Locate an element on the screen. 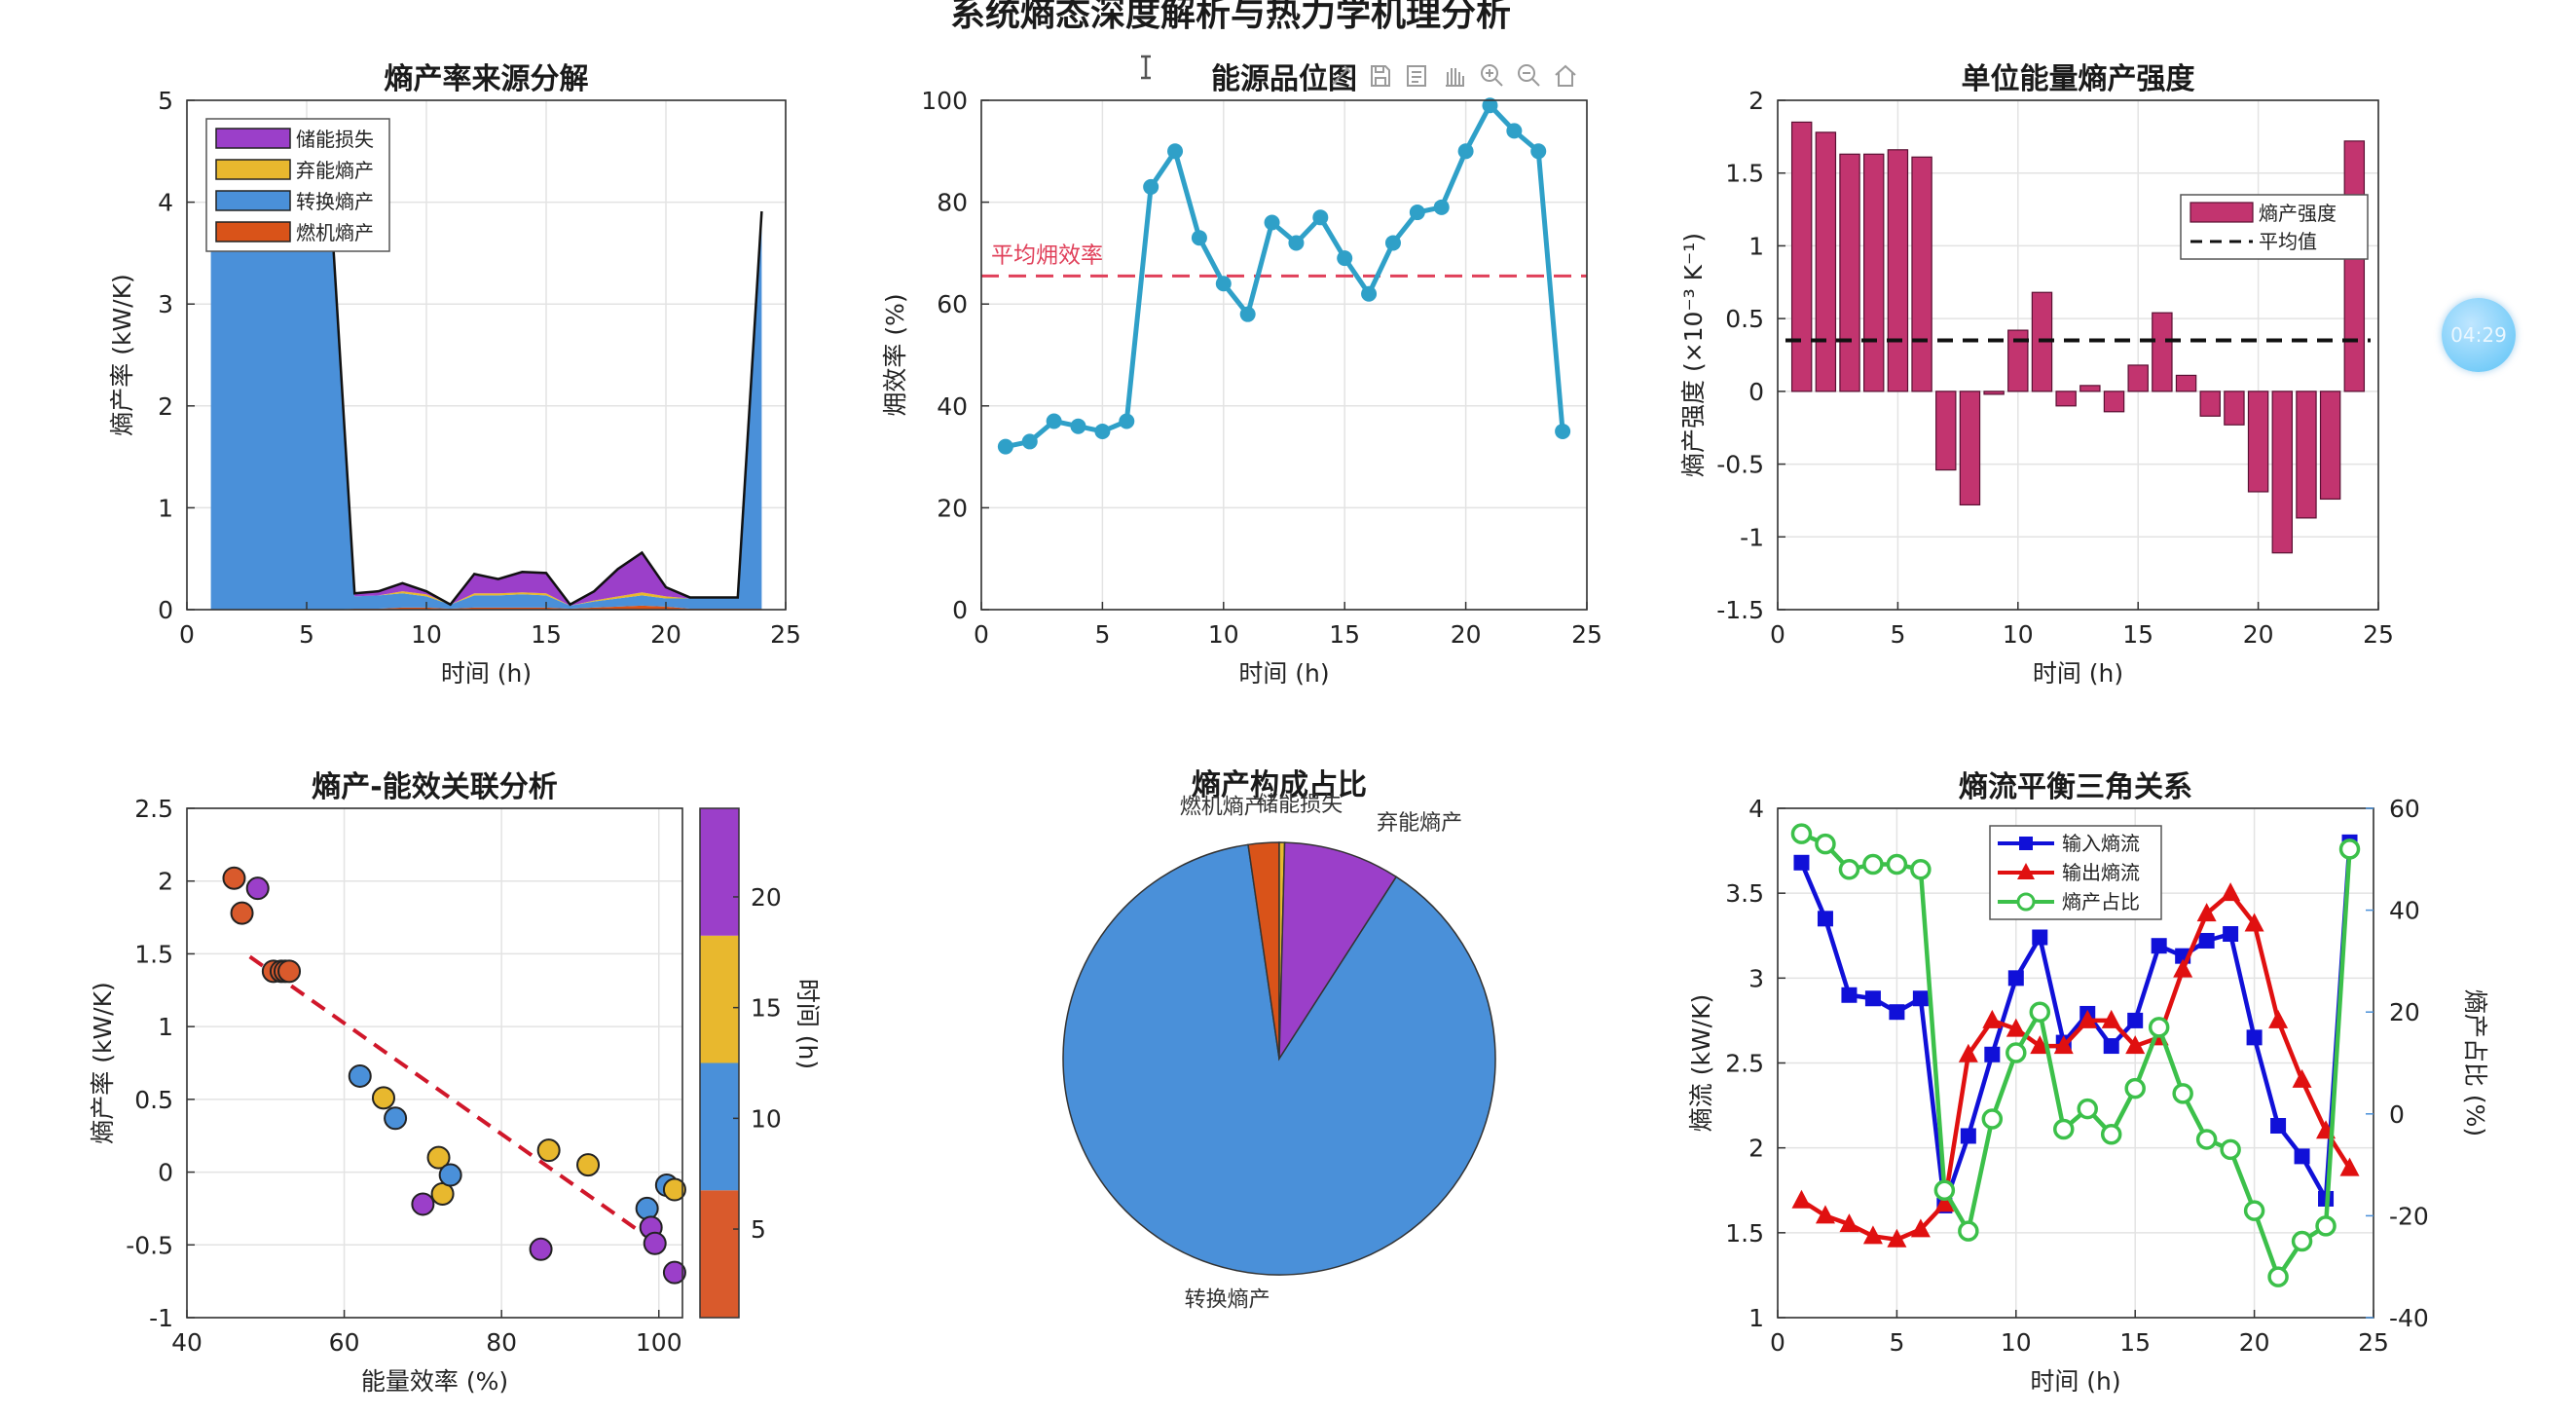 Image resolution: width=2576 pixels, height=1416 pixels. trend-line is located at coordinates (454, 1100).